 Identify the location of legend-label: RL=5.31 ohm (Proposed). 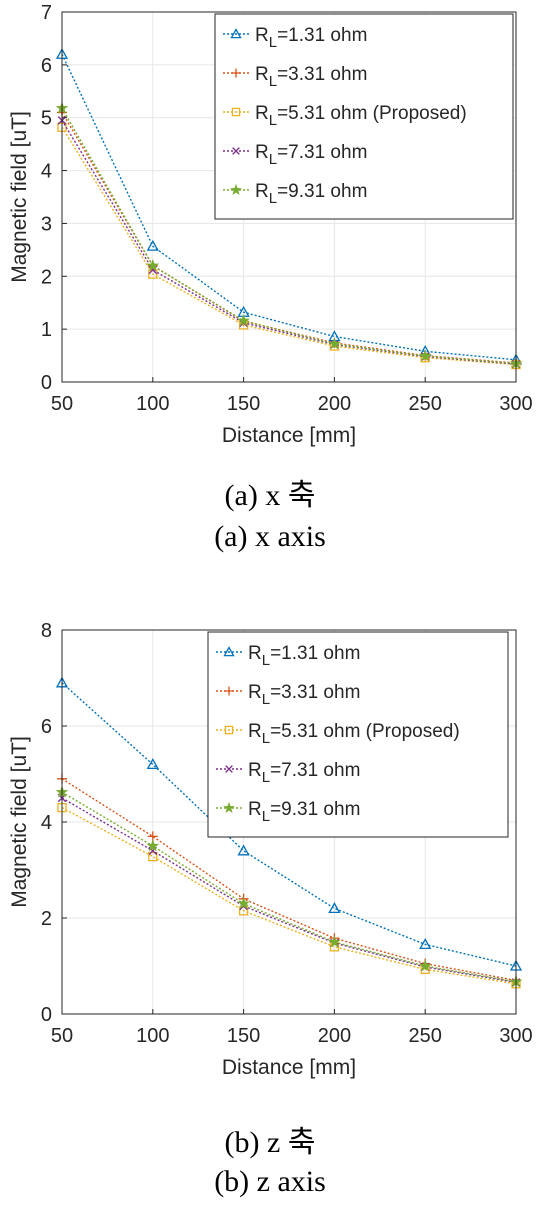
(354, 734).